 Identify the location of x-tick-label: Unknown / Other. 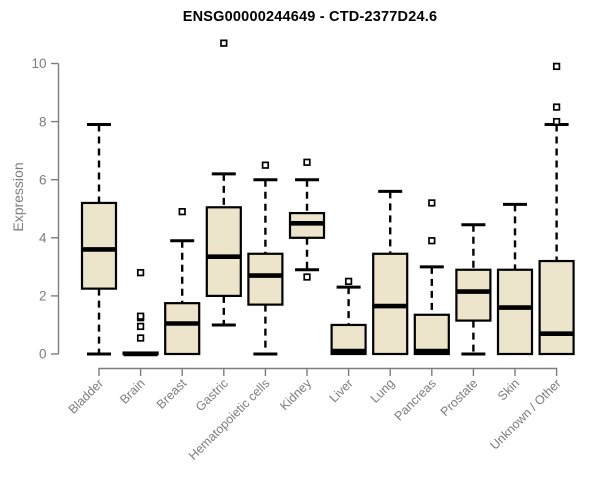
(525, 414).